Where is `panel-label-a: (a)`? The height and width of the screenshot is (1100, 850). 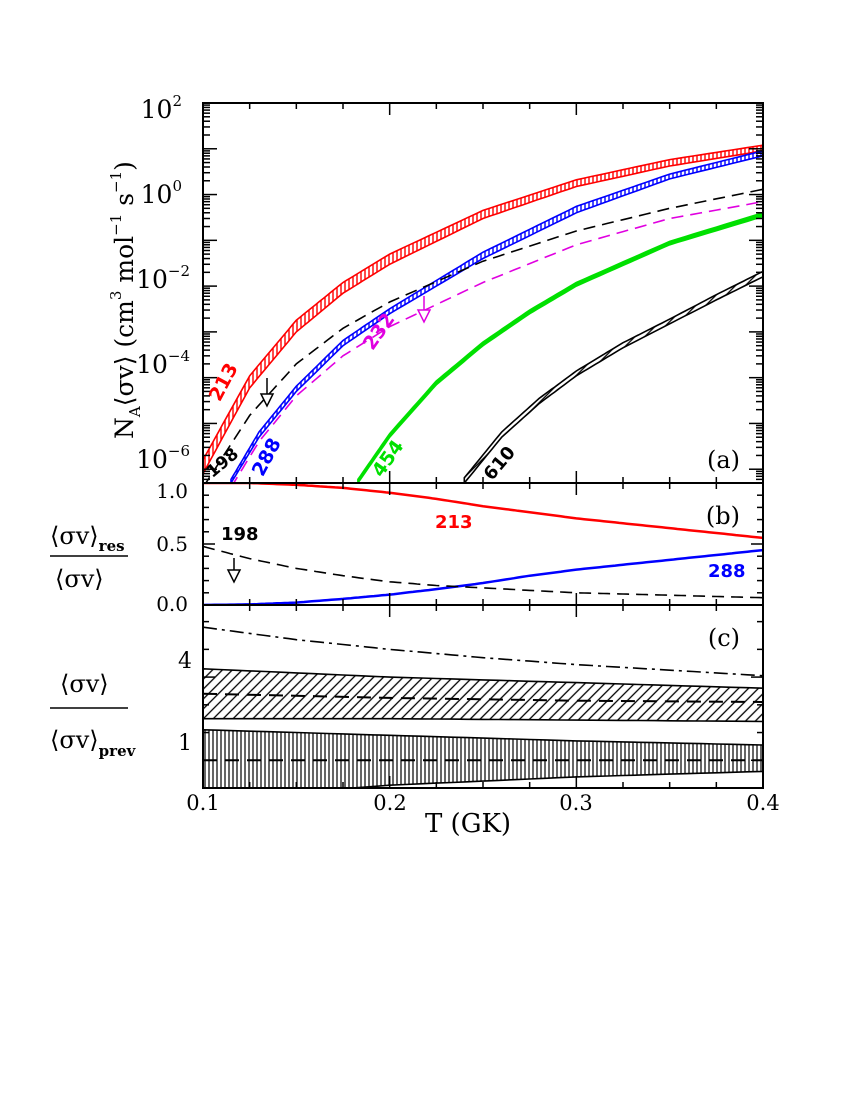 panel-label-a: (a) is located at coordinates (723, 460).